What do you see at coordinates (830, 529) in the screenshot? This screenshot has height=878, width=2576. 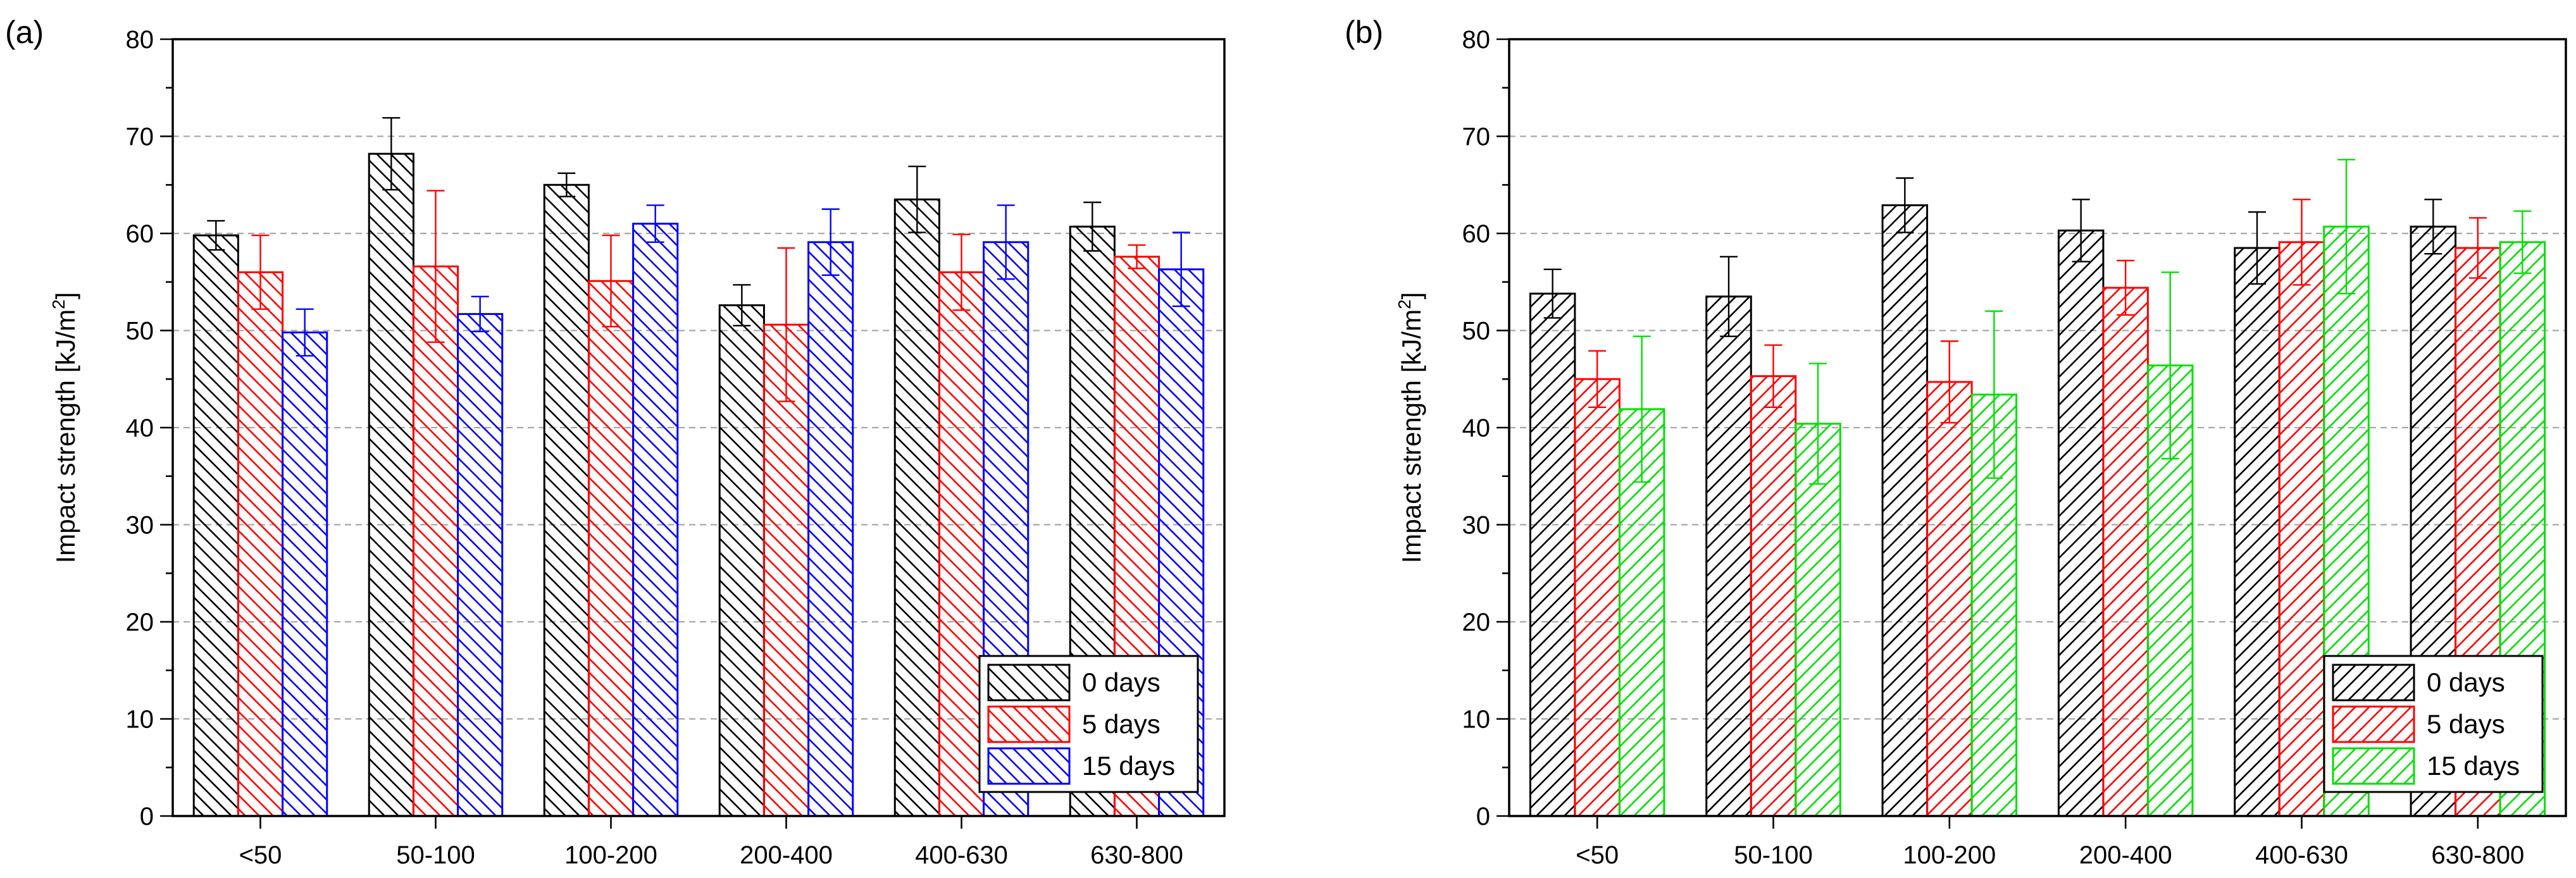 I see `bar-200-400-15-days` at bounding box center [830, 529].